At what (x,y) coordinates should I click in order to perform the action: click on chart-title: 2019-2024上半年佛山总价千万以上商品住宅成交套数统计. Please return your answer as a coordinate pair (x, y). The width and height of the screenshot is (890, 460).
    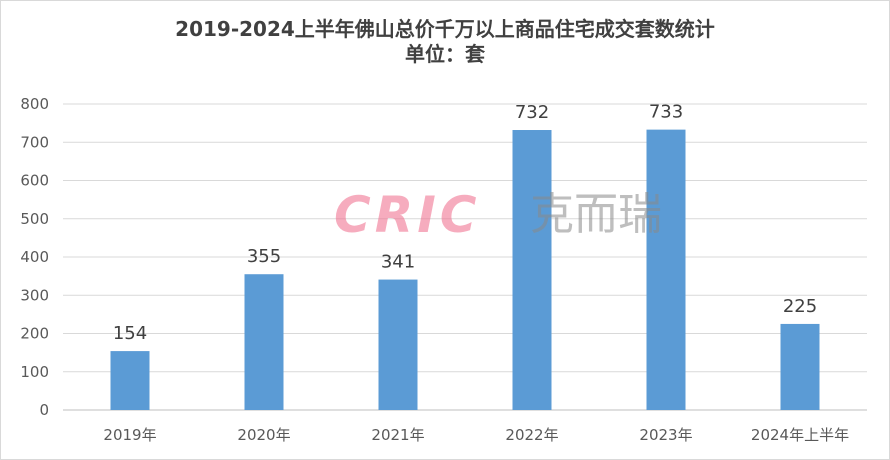
    Looking at the image, I should click on (445, 29).